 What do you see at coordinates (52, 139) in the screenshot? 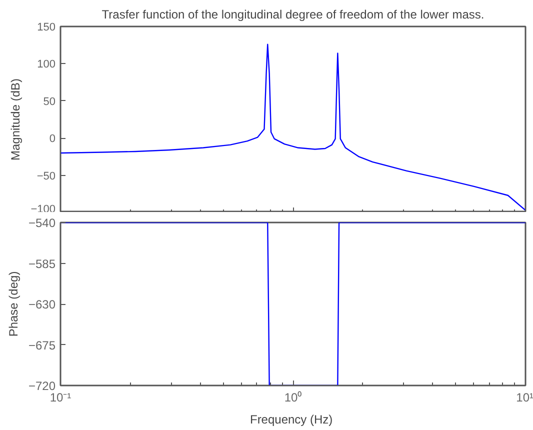
I see `y-tick-label: 0` at bounding box center [52, 139].